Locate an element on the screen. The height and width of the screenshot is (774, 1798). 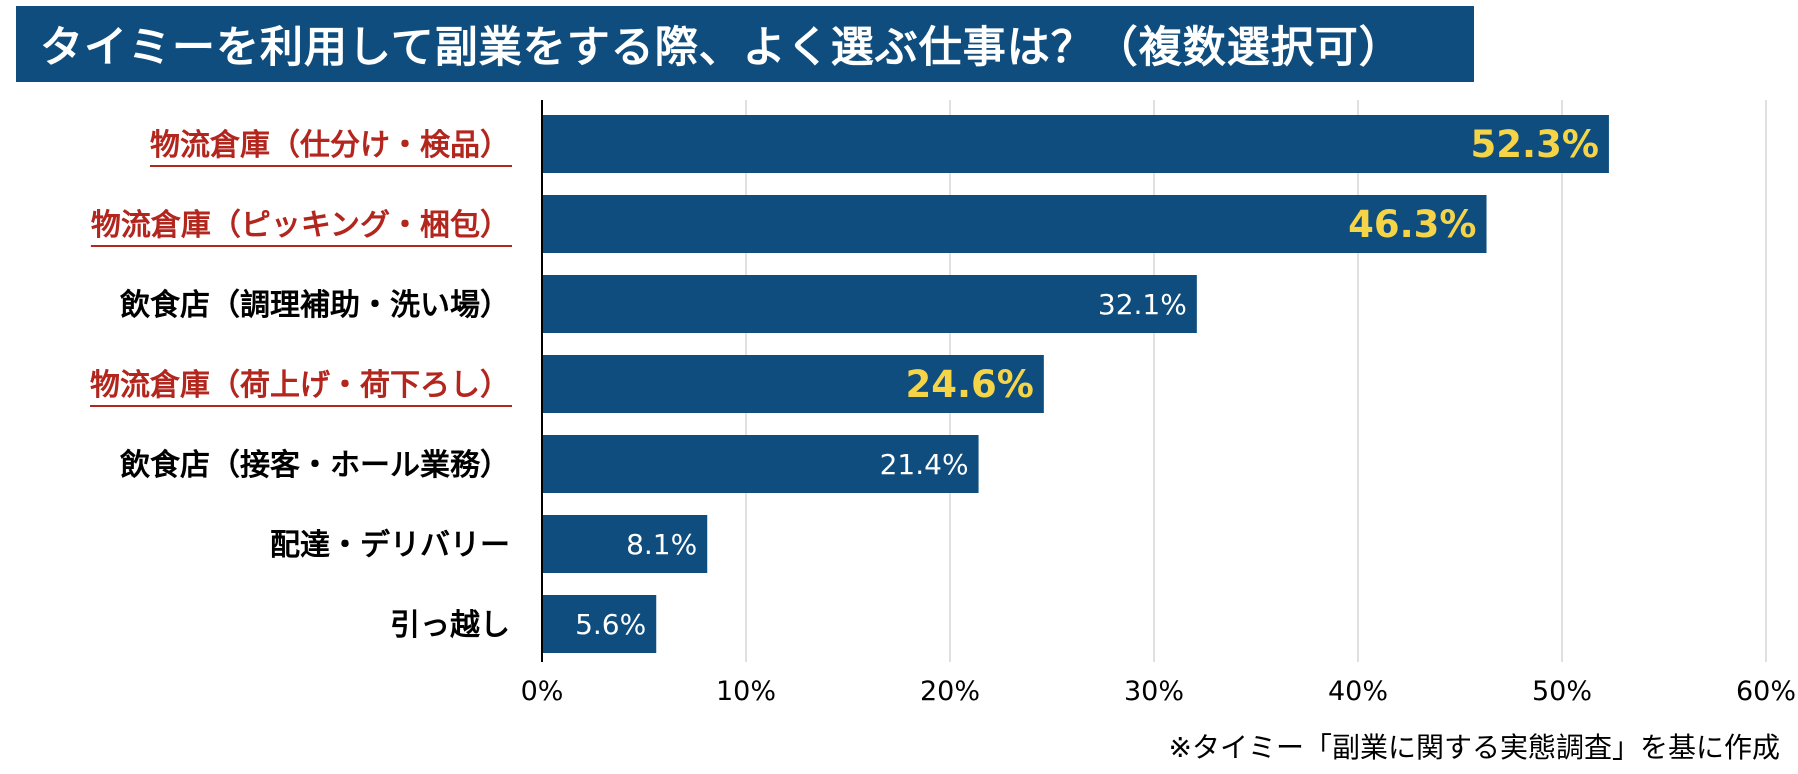
category-label: 飲食店（調理補助・洗い場） is located at coordinates (315, 305).